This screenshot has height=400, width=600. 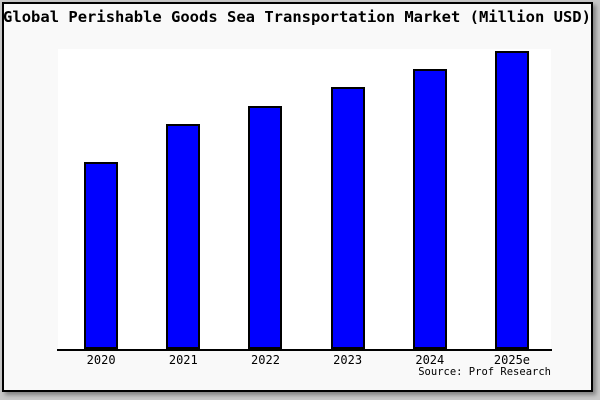 What do you see at coordinates (265, 360) in the screenshot?
I see `x-tick-label-2022: 2022` at bounding box center [265, 360].